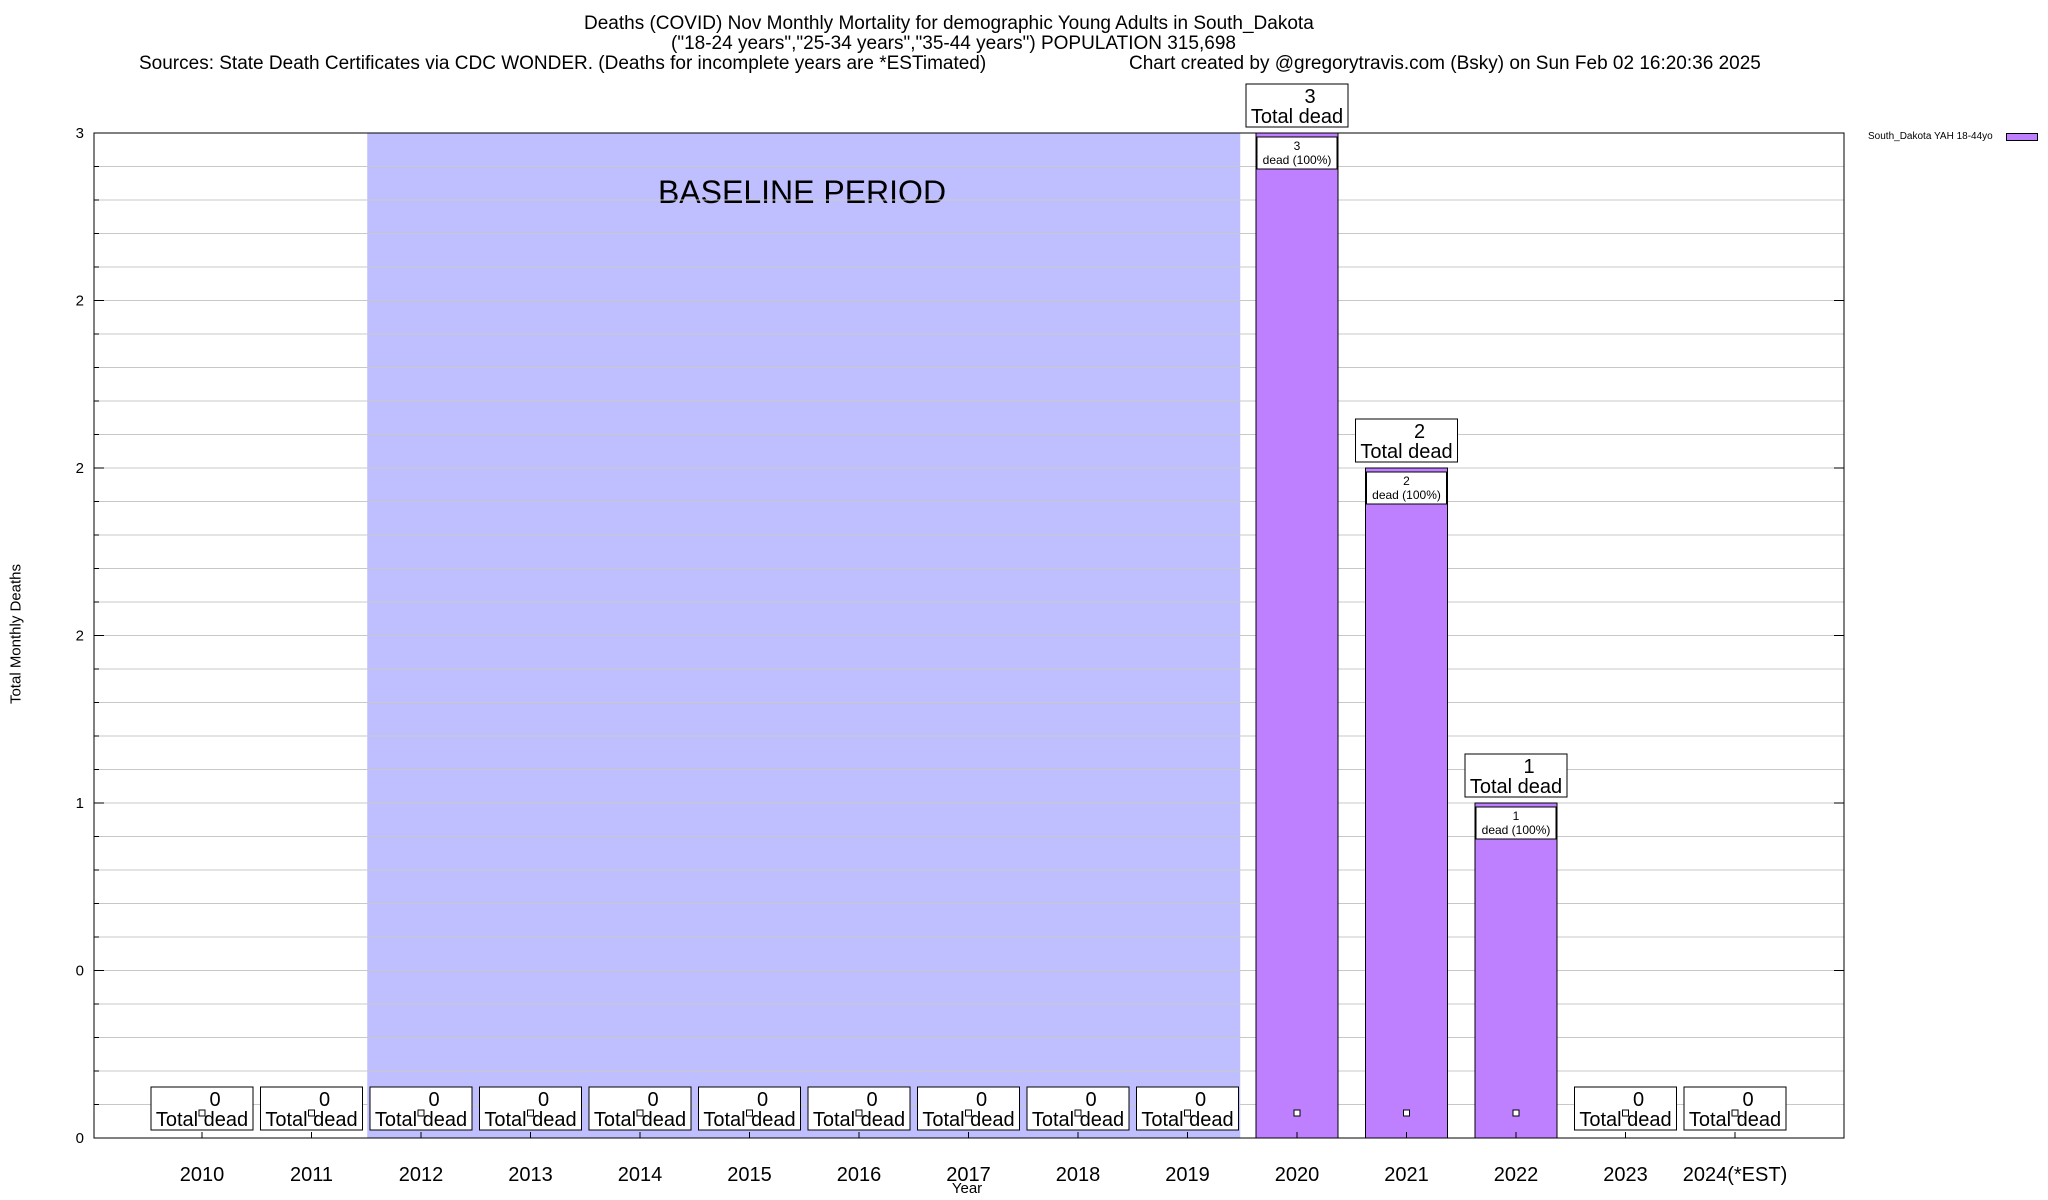 The width and height of the screenshot is (2048, 1200). I want to click on total-dead-value: 2, so click(1419, 432).